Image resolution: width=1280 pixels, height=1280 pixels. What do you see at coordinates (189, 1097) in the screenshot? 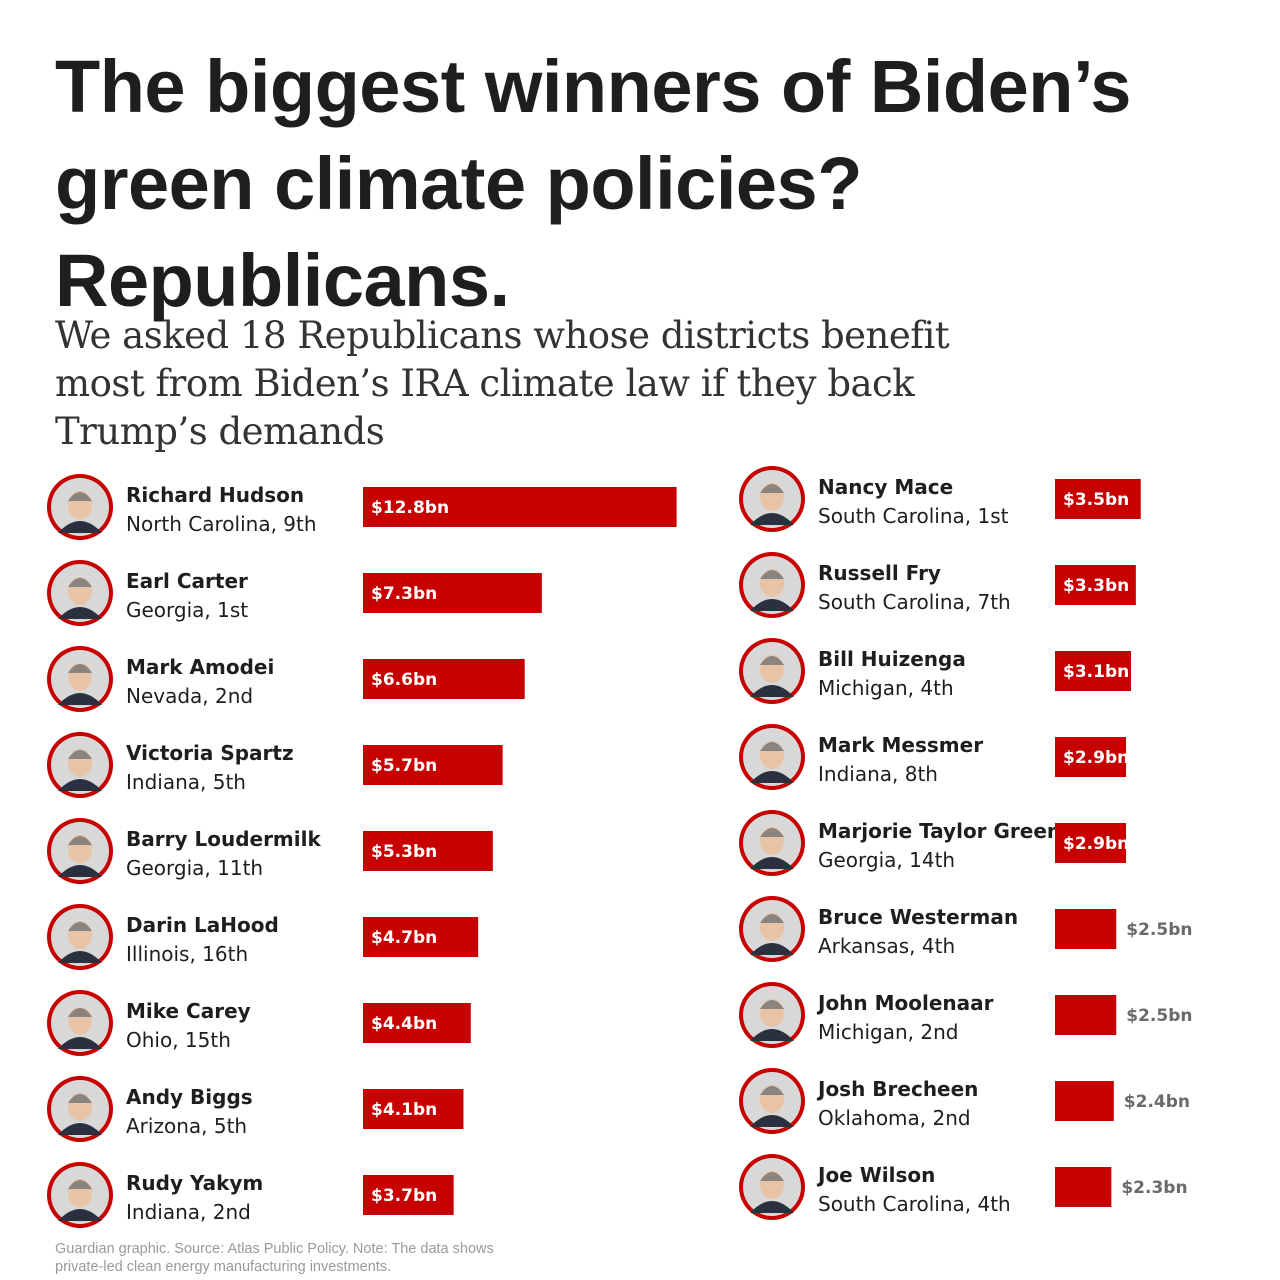
I see `member-name: Andy Biggs` at bounding box center [189, 1097].